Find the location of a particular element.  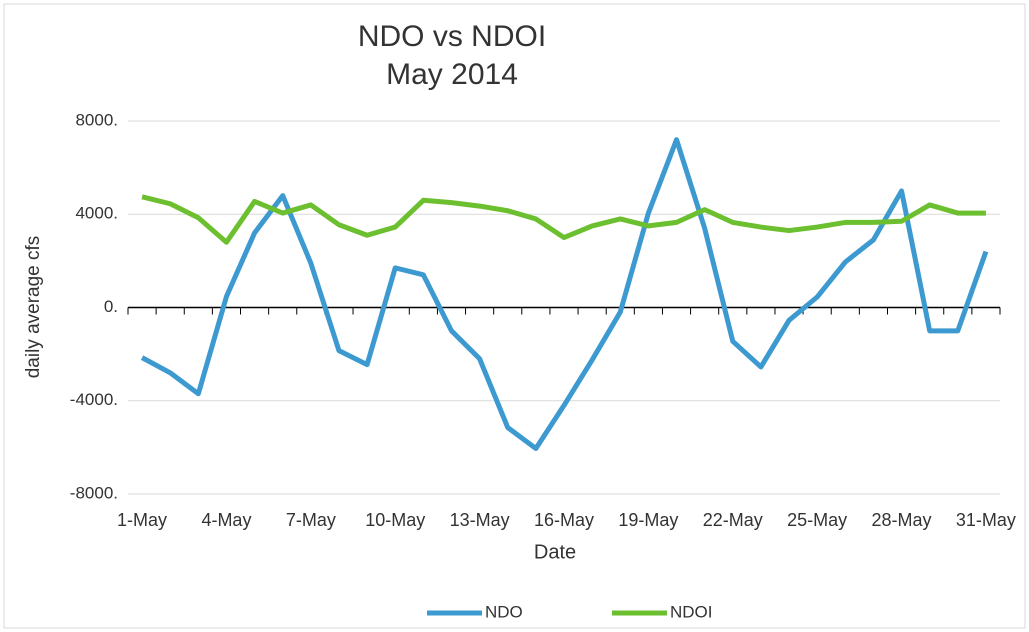

x-tick-label: 28-May is located at coordinates (902, 520).